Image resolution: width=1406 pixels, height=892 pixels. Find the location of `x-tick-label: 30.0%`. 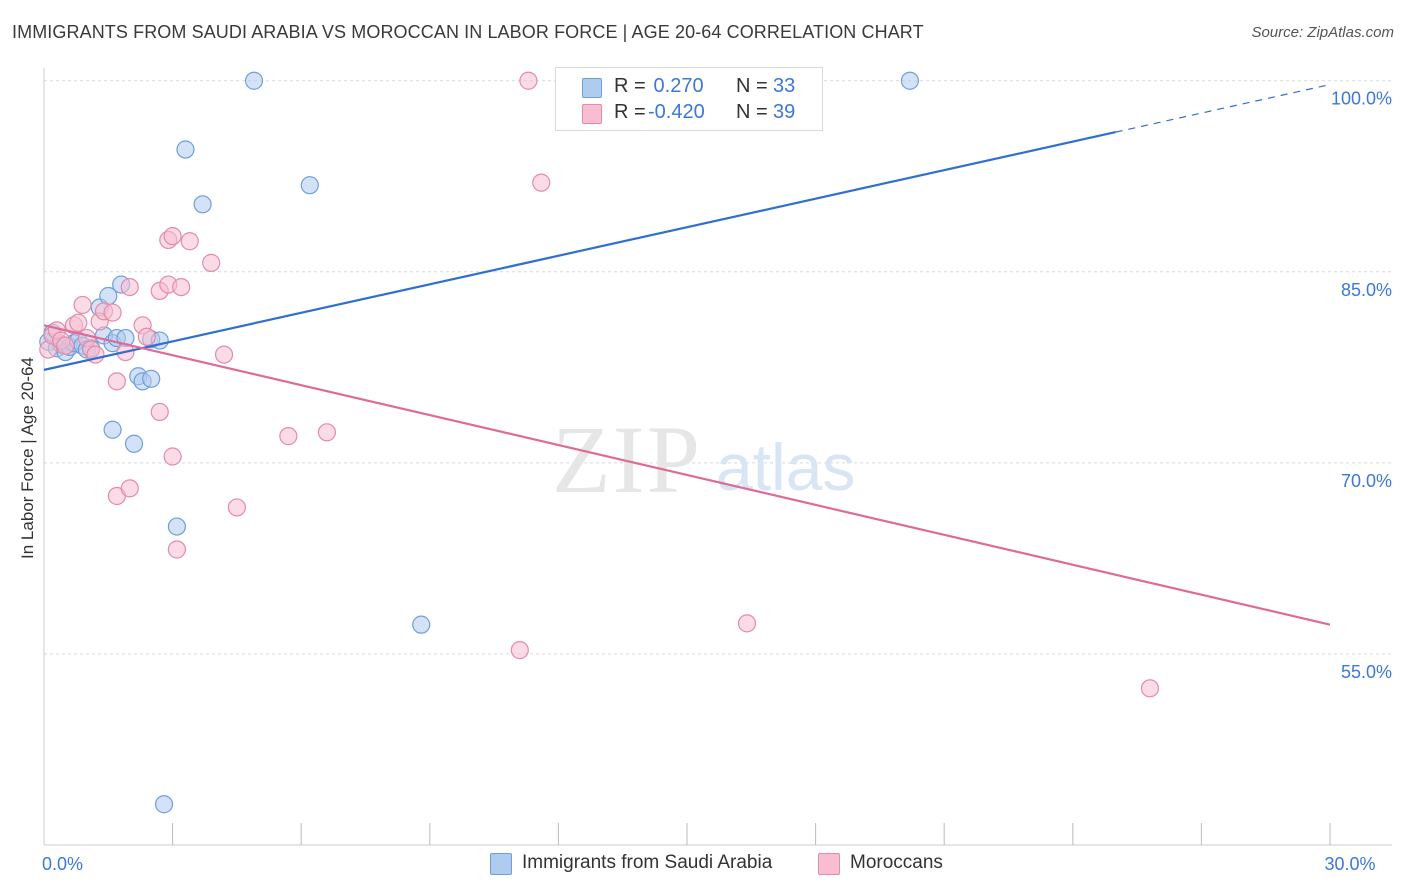

x-tick-label: 30.0% is located at coordinates (1349, 864).